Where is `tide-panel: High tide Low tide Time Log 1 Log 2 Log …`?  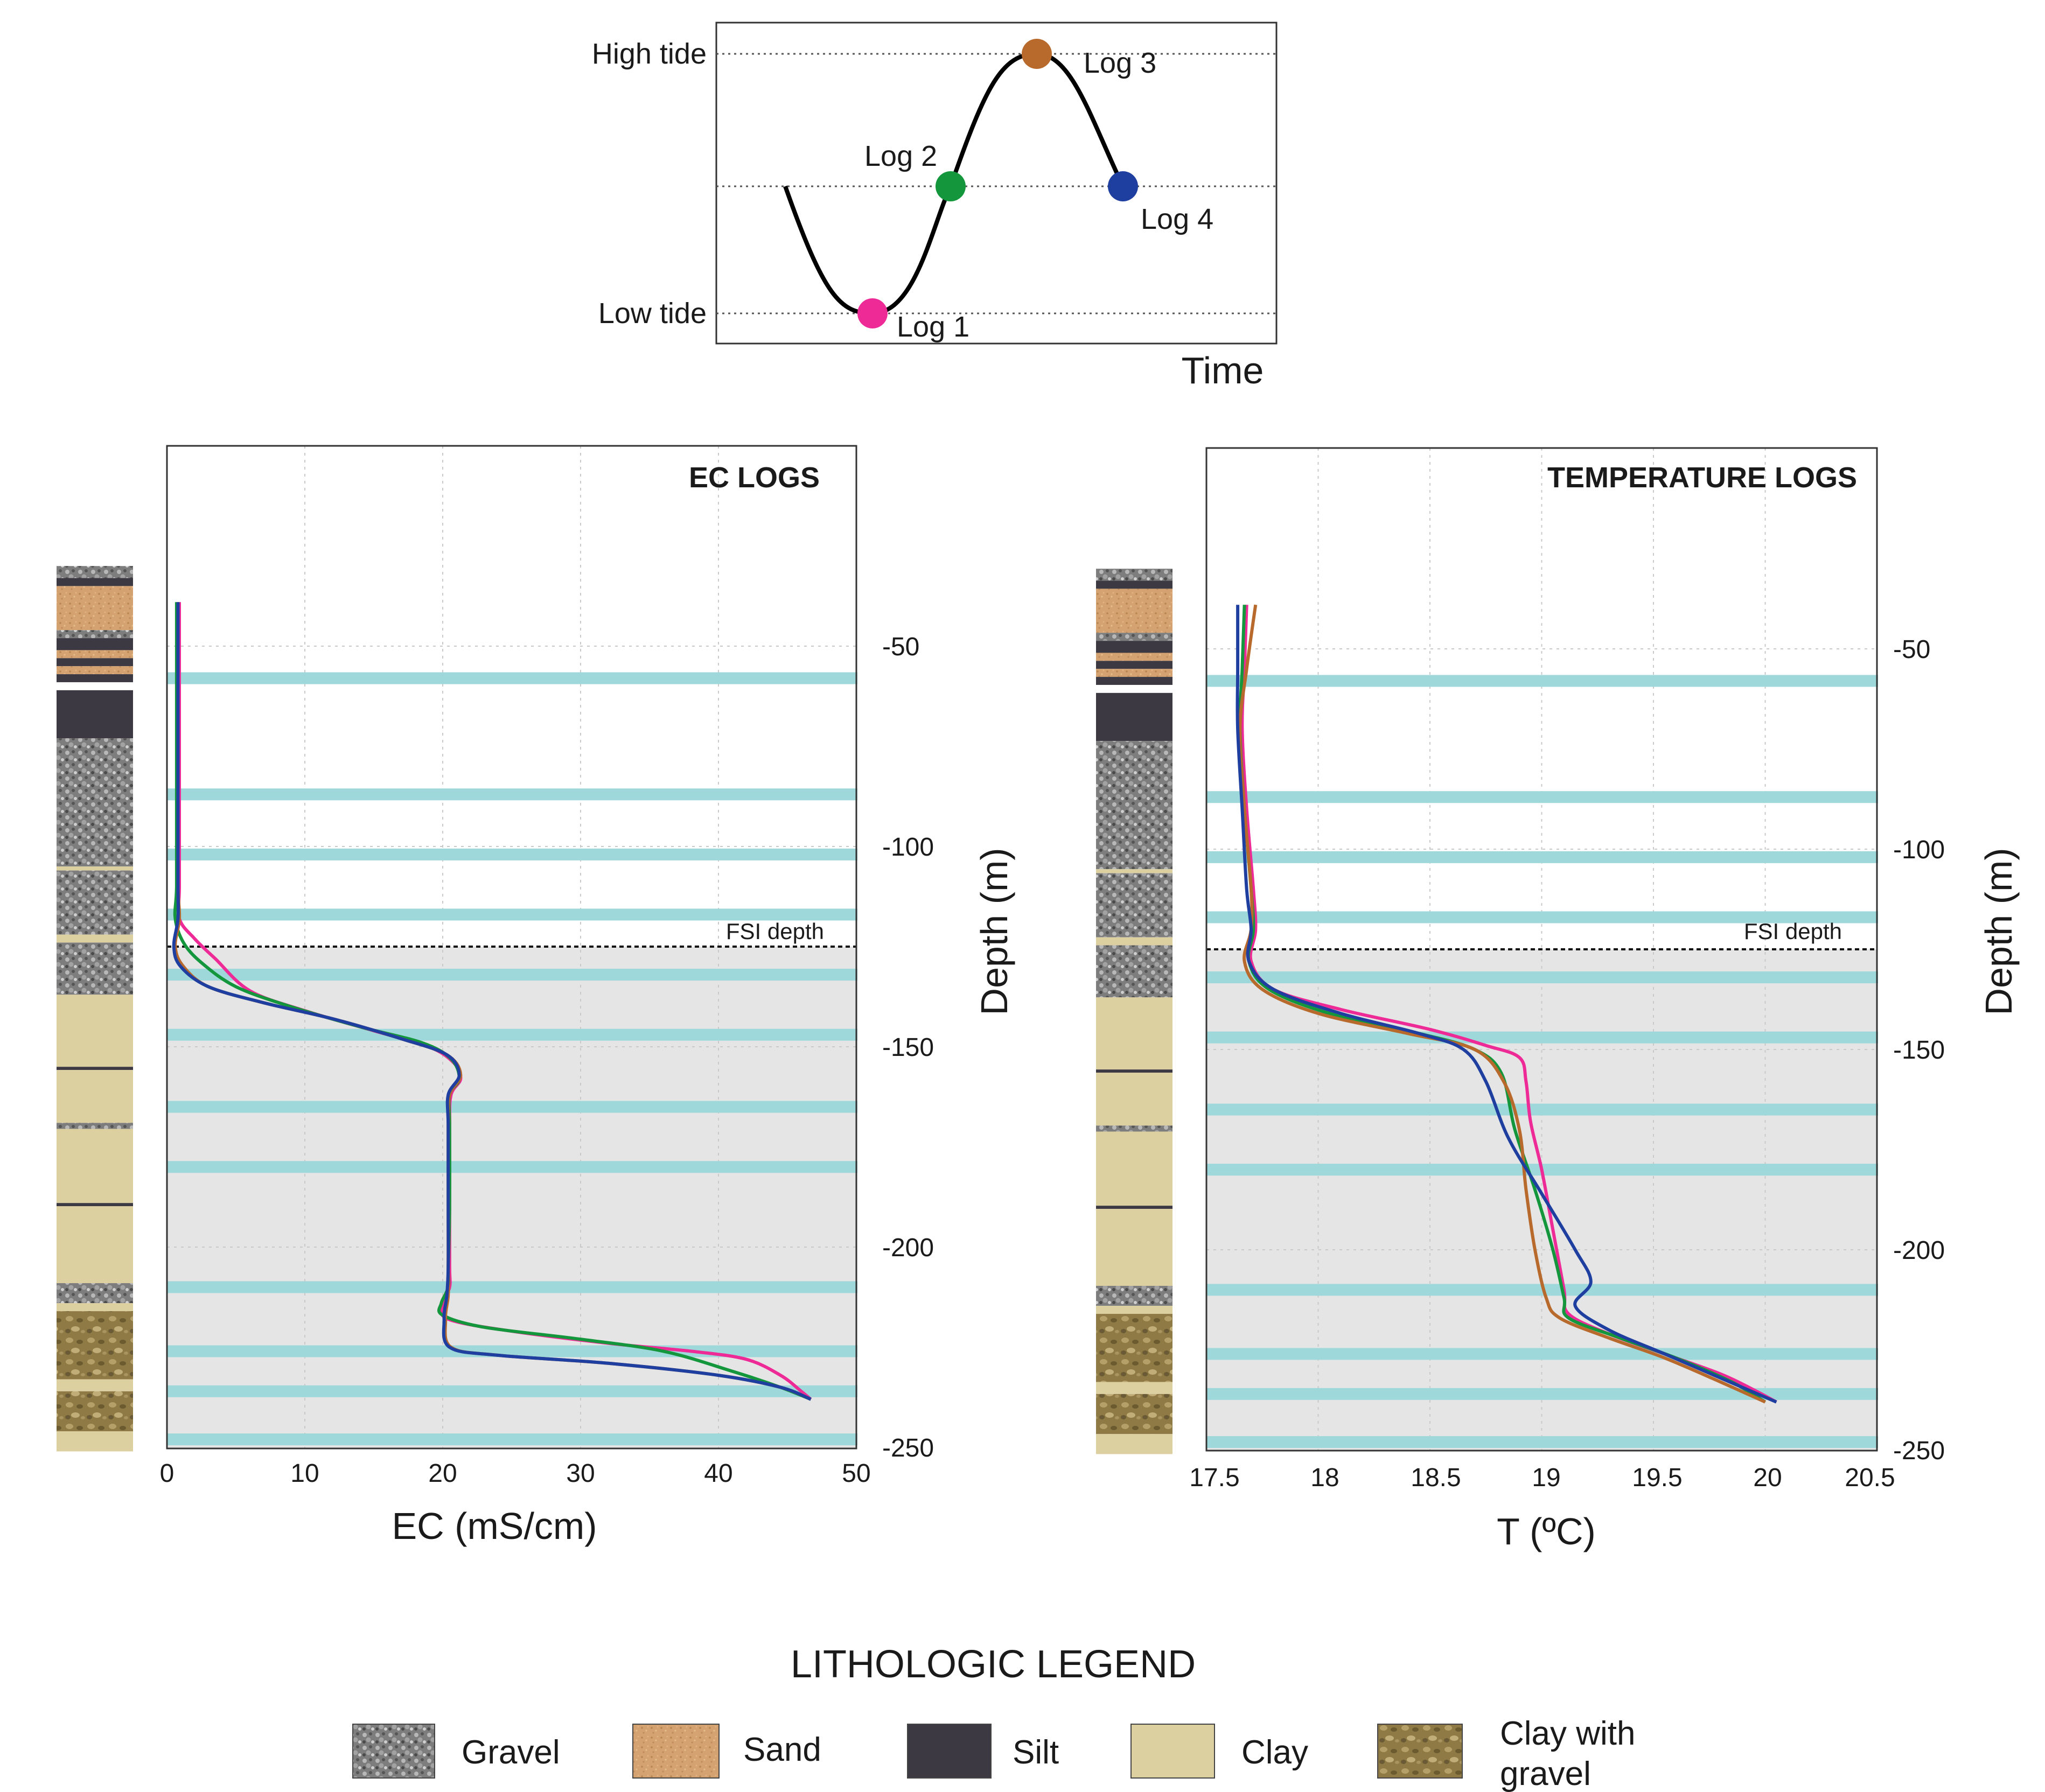 tide-panel: High tide Low tide Time Log 1 Log 2 Log … is located at coordinates (935, 206).